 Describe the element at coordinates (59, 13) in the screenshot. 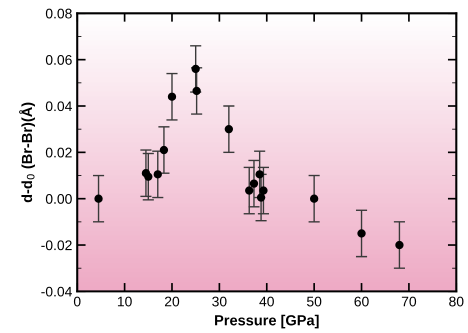

I see `y-tick-label: 0.08` at that location.